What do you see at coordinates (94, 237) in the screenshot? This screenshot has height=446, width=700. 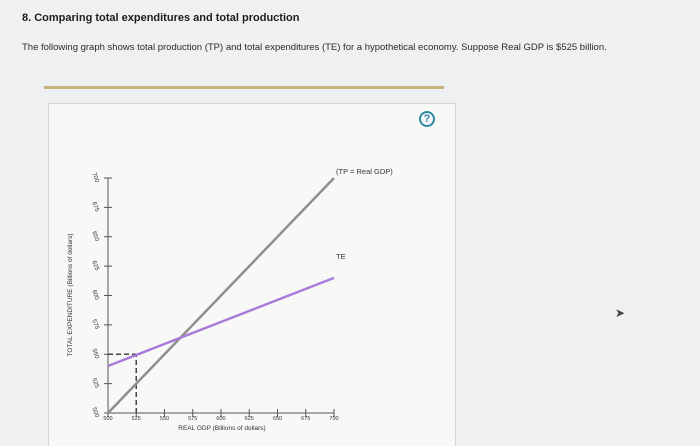 I see `y-tick-label: 650` at bounding box center [94, 237].